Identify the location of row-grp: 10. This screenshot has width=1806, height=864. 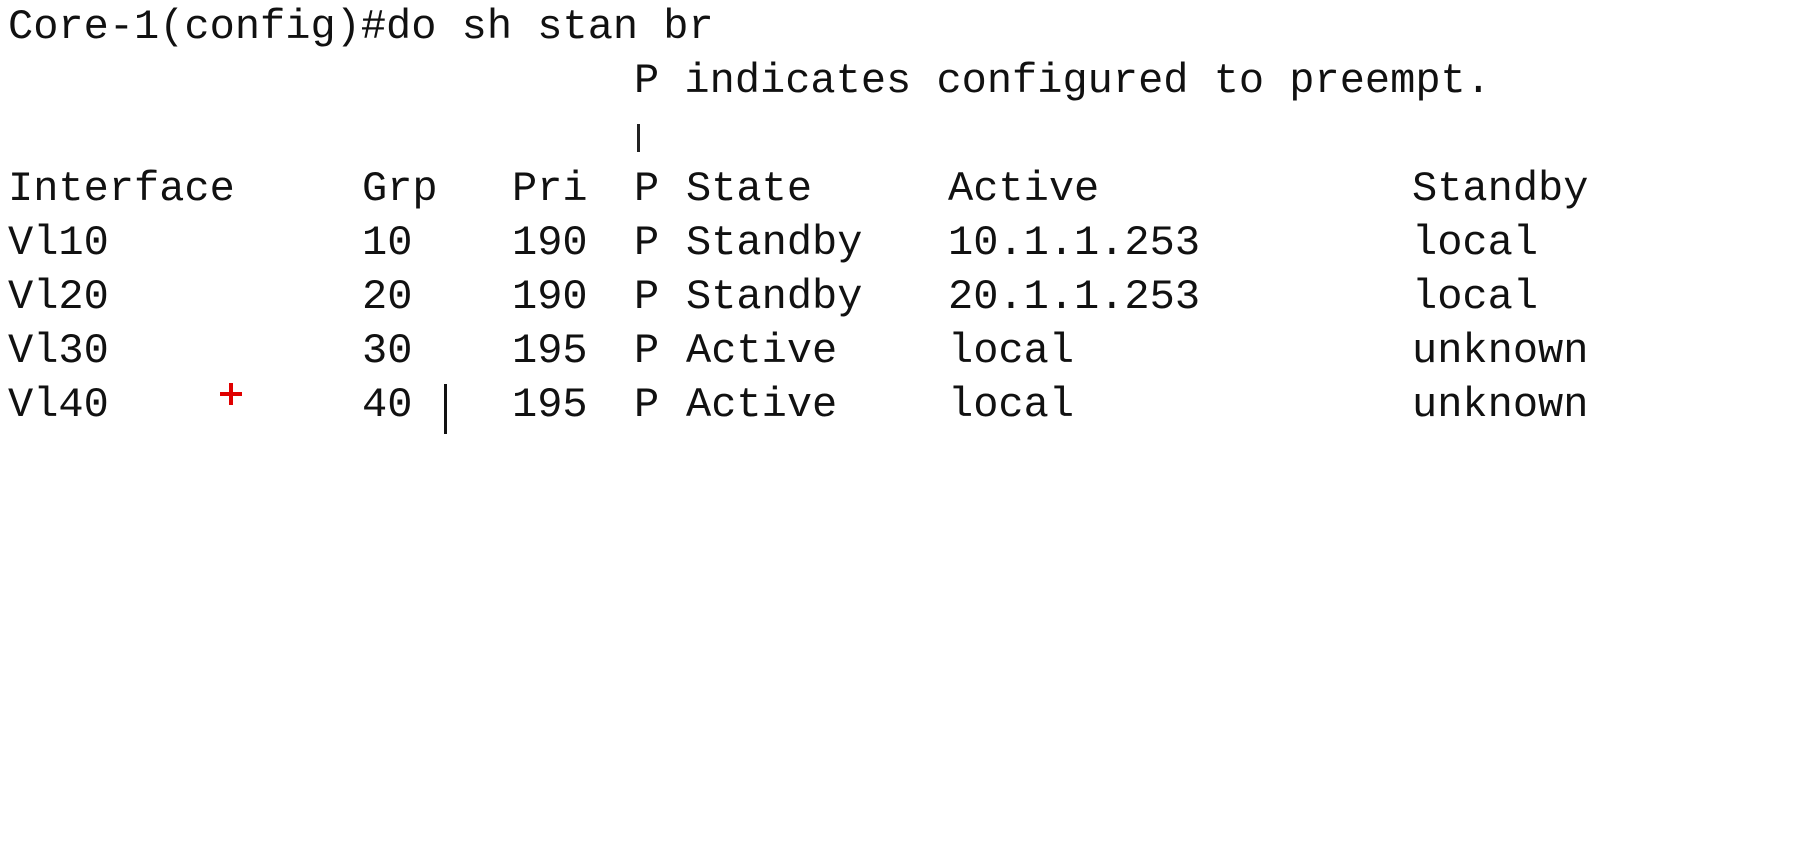
(387, 243).